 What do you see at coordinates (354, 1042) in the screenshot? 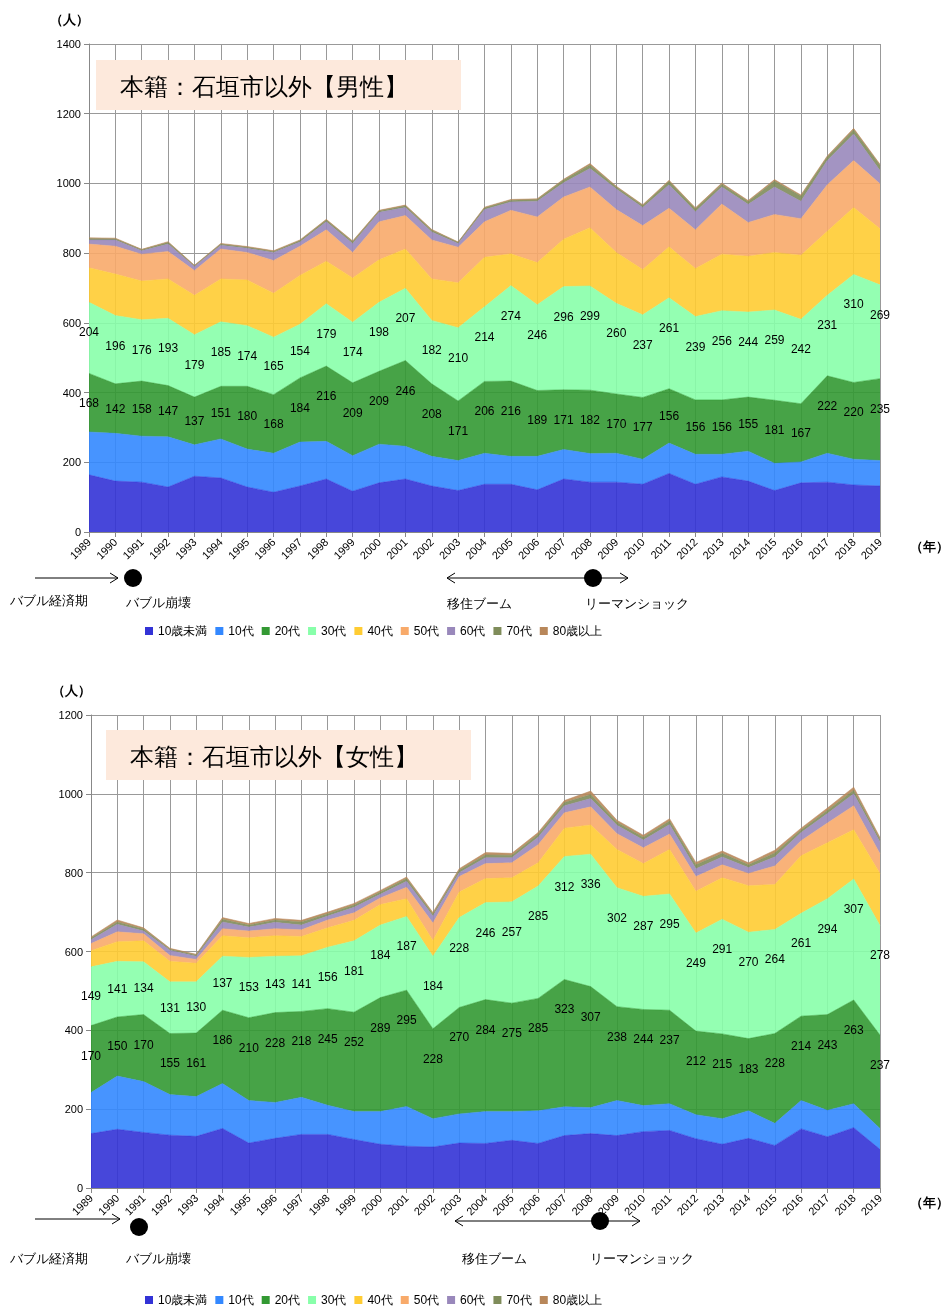
I see `data-label: 252` at bounding box center [354, 1042].